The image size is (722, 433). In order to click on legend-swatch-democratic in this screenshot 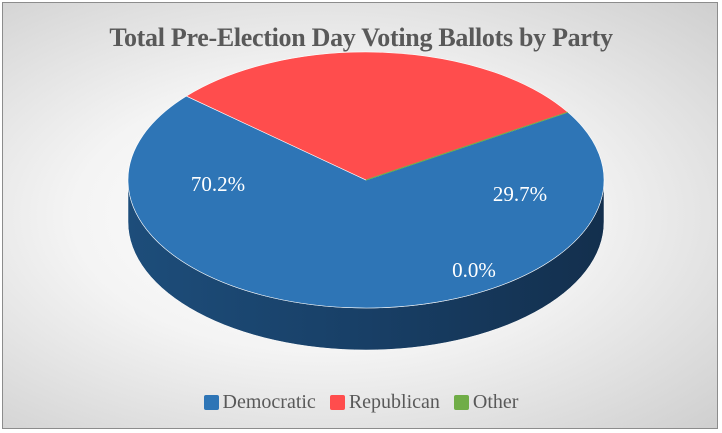, I will do `click(211, 402)`.